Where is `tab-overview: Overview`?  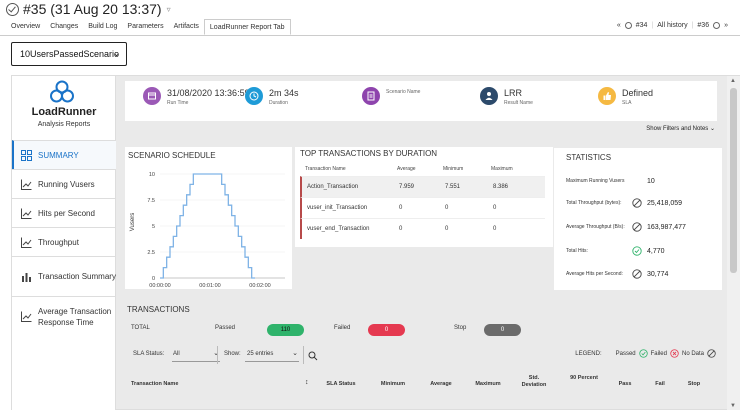
tab-overview: Overview is located at coordinates (26, 26).